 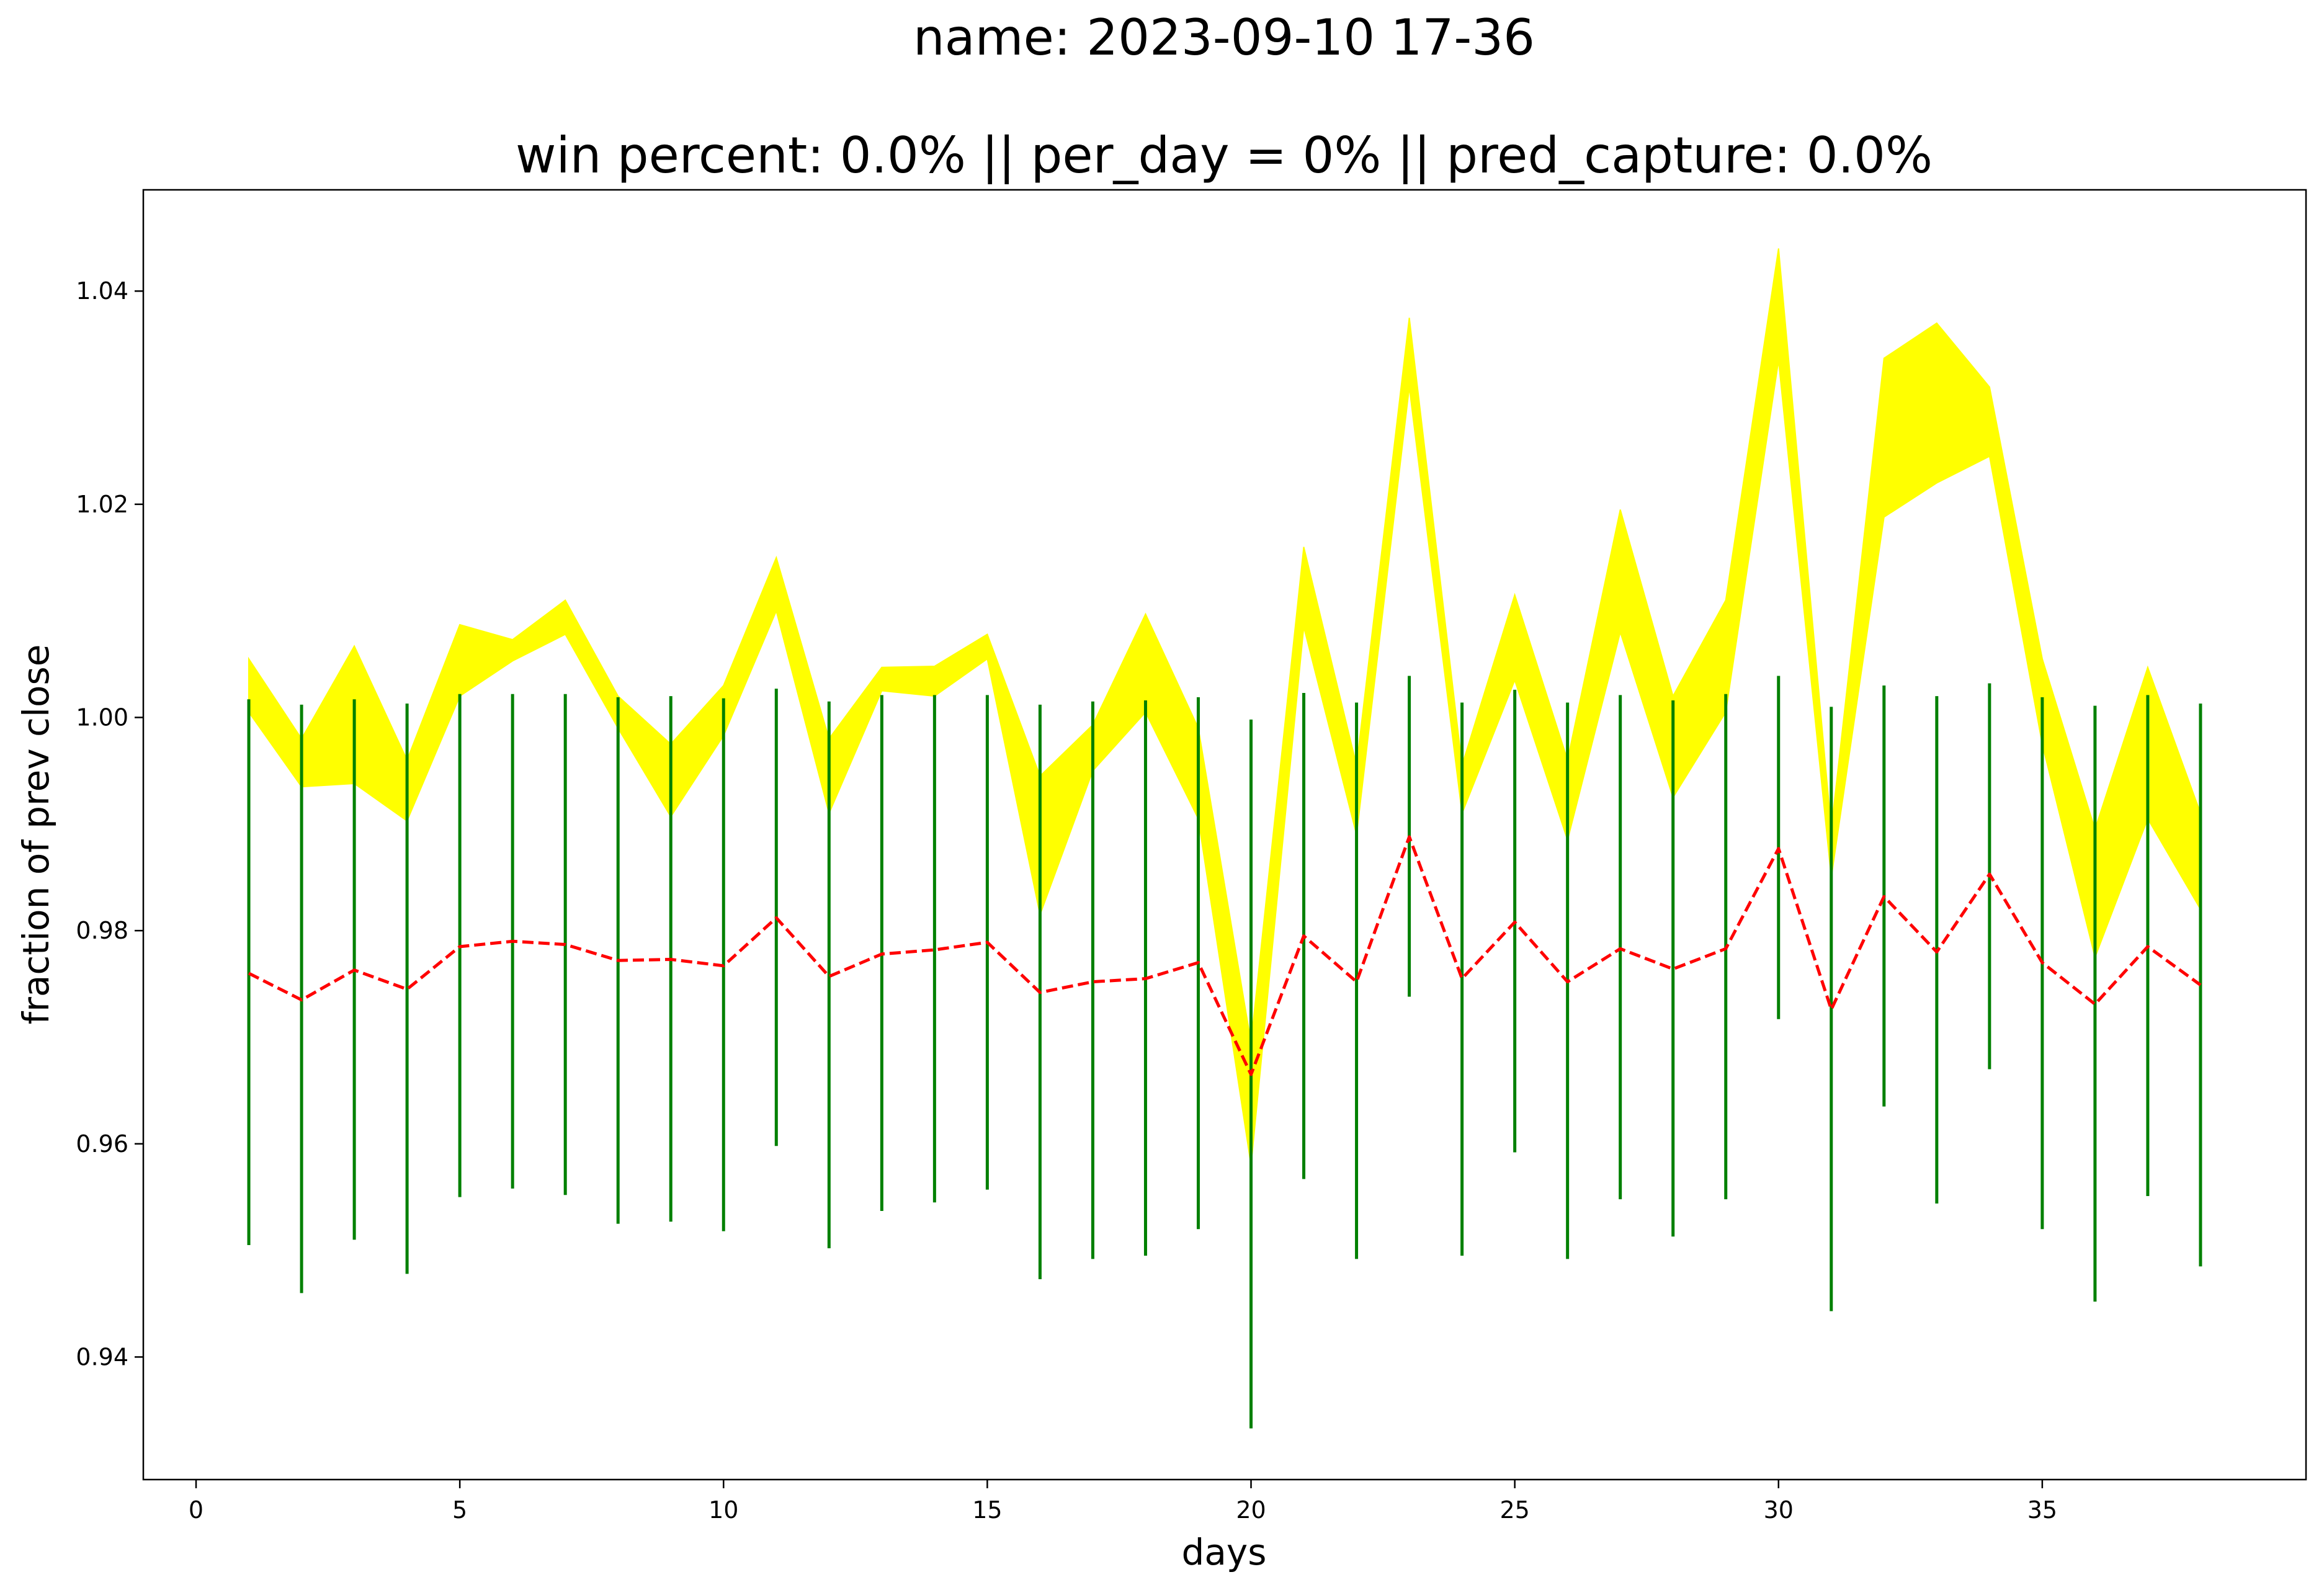 What do you see at coordinates (196, 1510) in the screenshot?
I see `x-tick-label-0: 0` at bounding box center [196, 1510].